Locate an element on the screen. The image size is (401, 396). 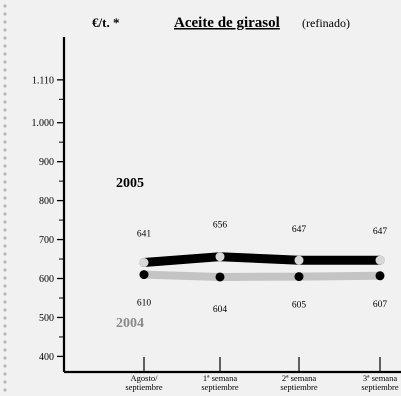
series-label-2005: 2005 is located at coordinates (130, 183).